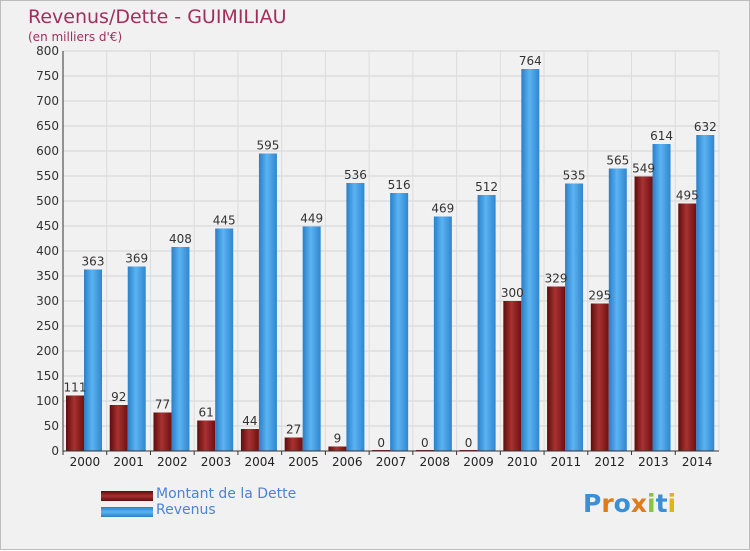 This screenshot has height=551, width=750. Describe the element at coordinates (128, 462) in the screenshot. I see `x-tick-label-2001: 2001` at that location.